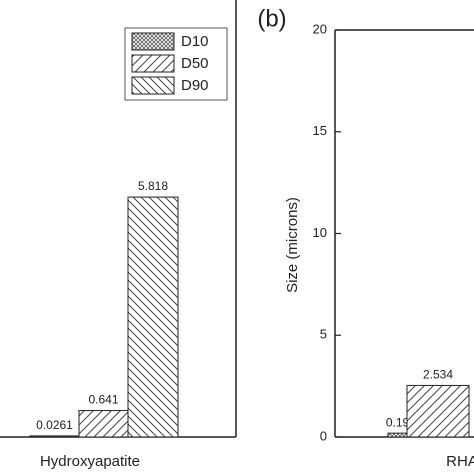 This screenshot has height=474, width=474. Describe the element at coordinates (320, 28) in the screenshot. I see `y-tick-label: 20` at that location.